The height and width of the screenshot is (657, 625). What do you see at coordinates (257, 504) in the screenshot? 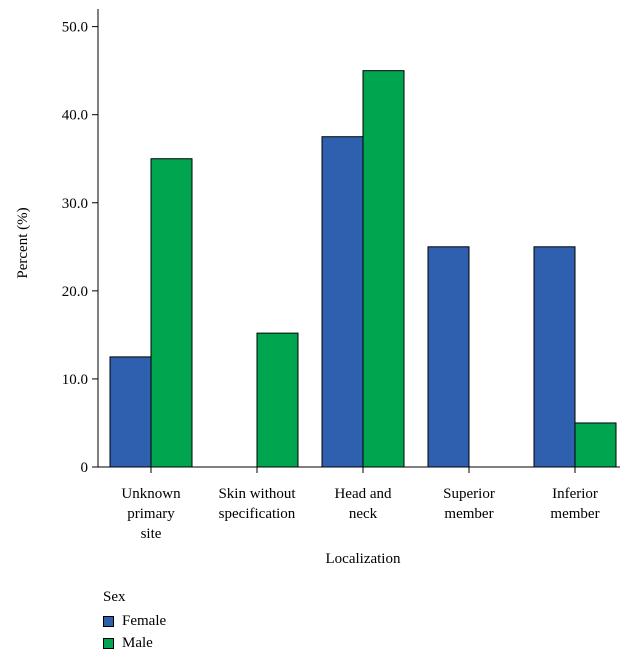
I see `x-tick-label: Skin without specification` at bounding box center [257, 504].